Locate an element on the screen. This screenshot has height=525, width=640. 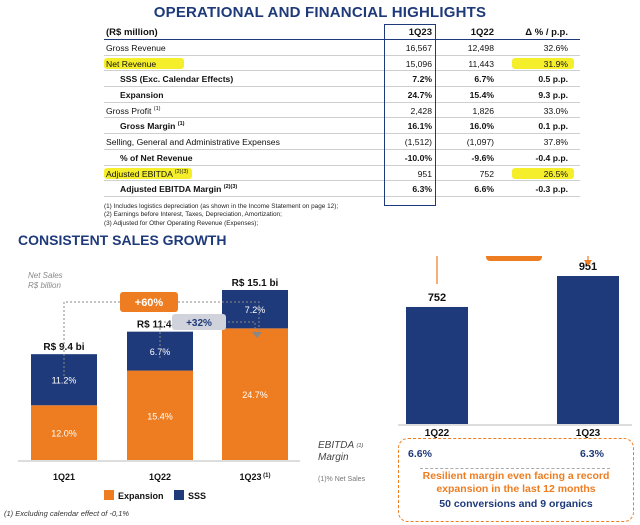
row-label-text: Adjusted EBITDA is located at coordinates (139, 173).